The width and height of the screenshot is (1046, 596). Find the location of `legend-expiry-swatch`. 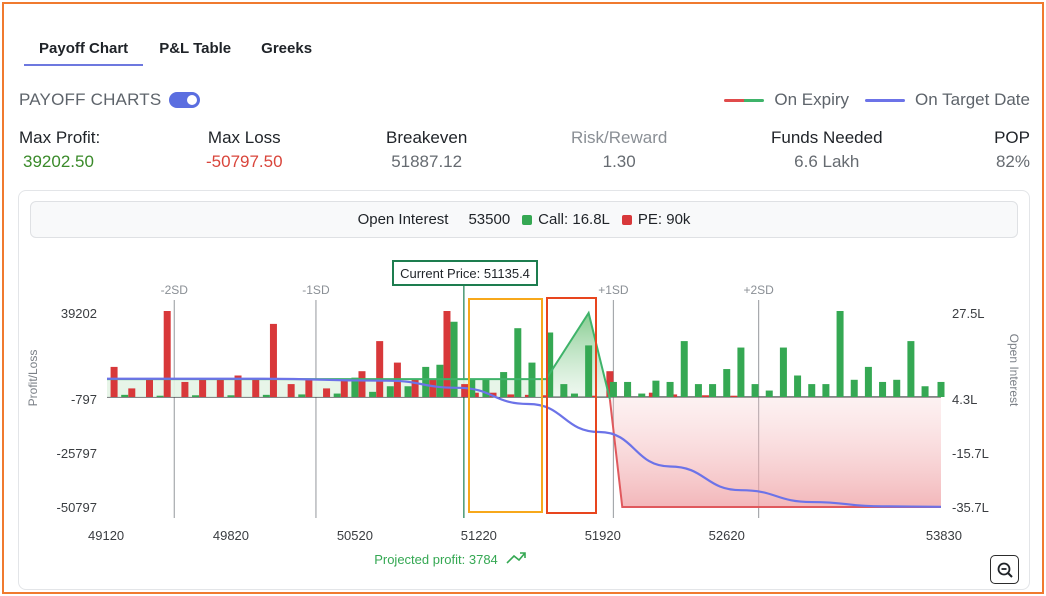

legend-expiry-swatch is located at coordinates (744, 100).